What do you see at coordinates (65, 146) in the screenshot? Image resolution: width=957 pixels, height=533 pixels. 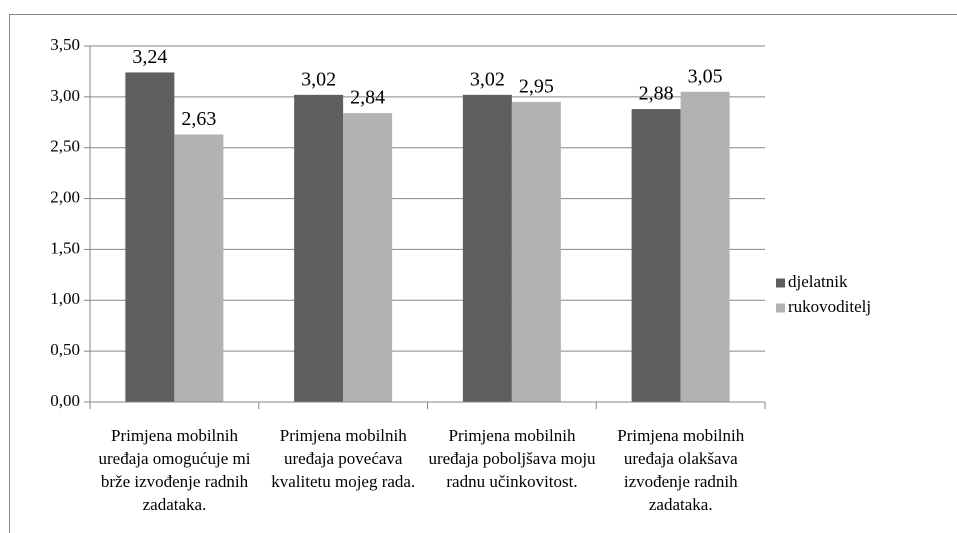 I see `y-tick-label: 2,50` at bounding box center [65, 146].